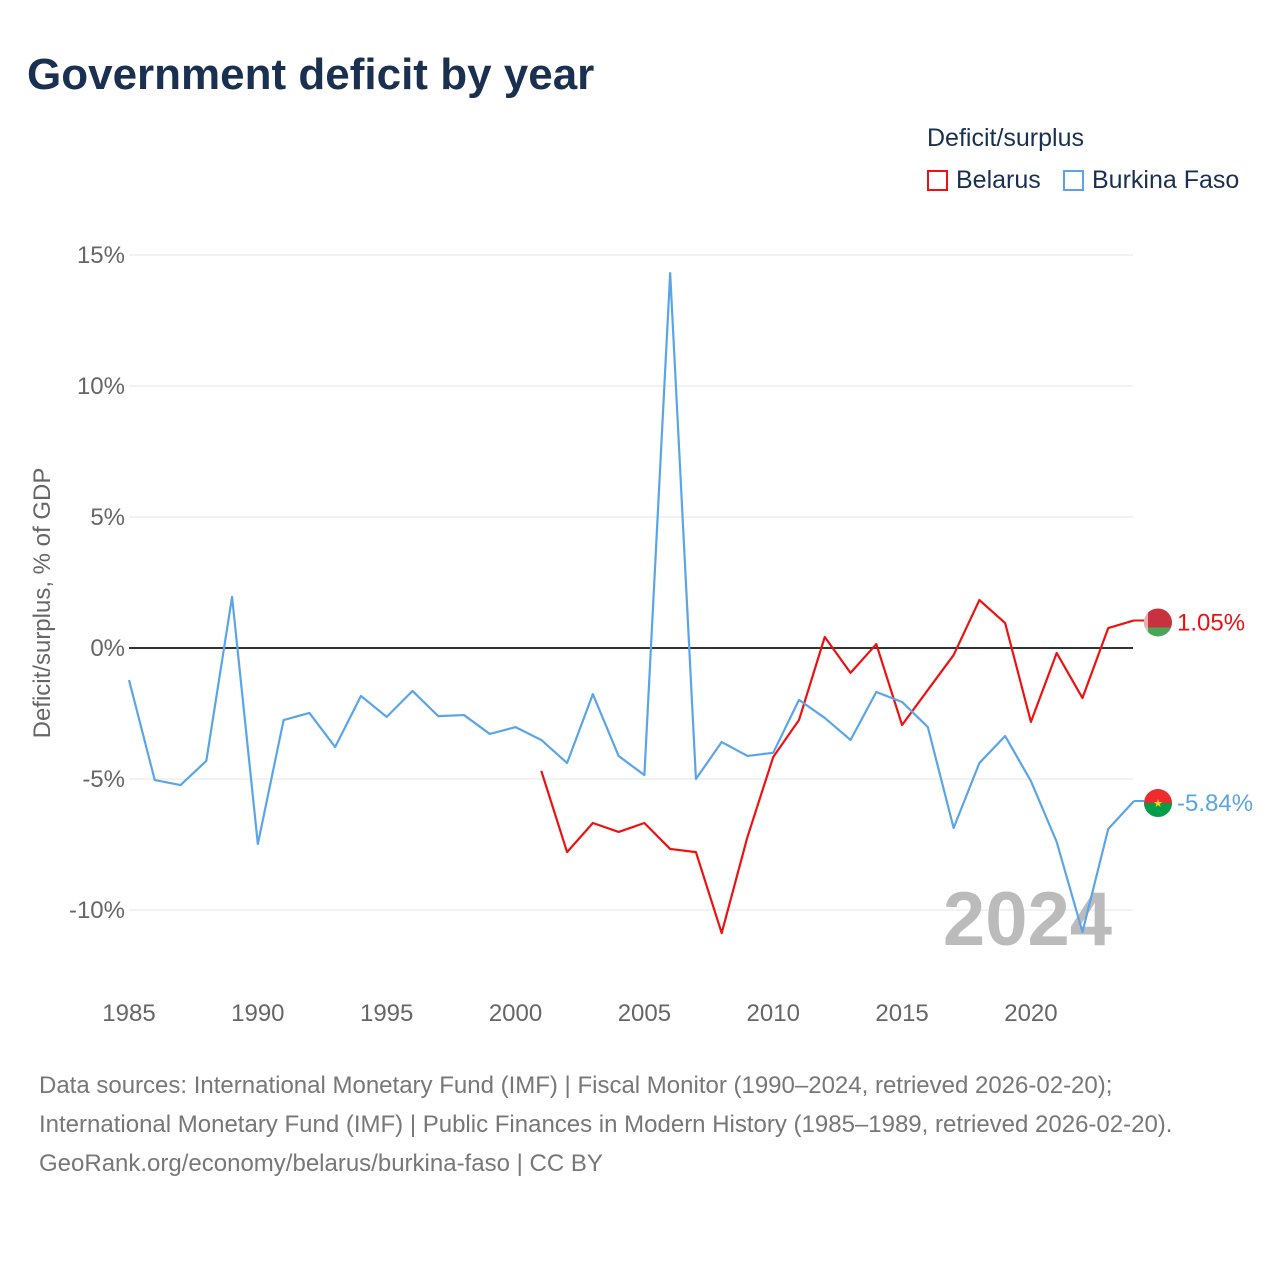  Describe the element at coordinates (837, 766) in the screenshot. I see `series-line-belarus` at that location.